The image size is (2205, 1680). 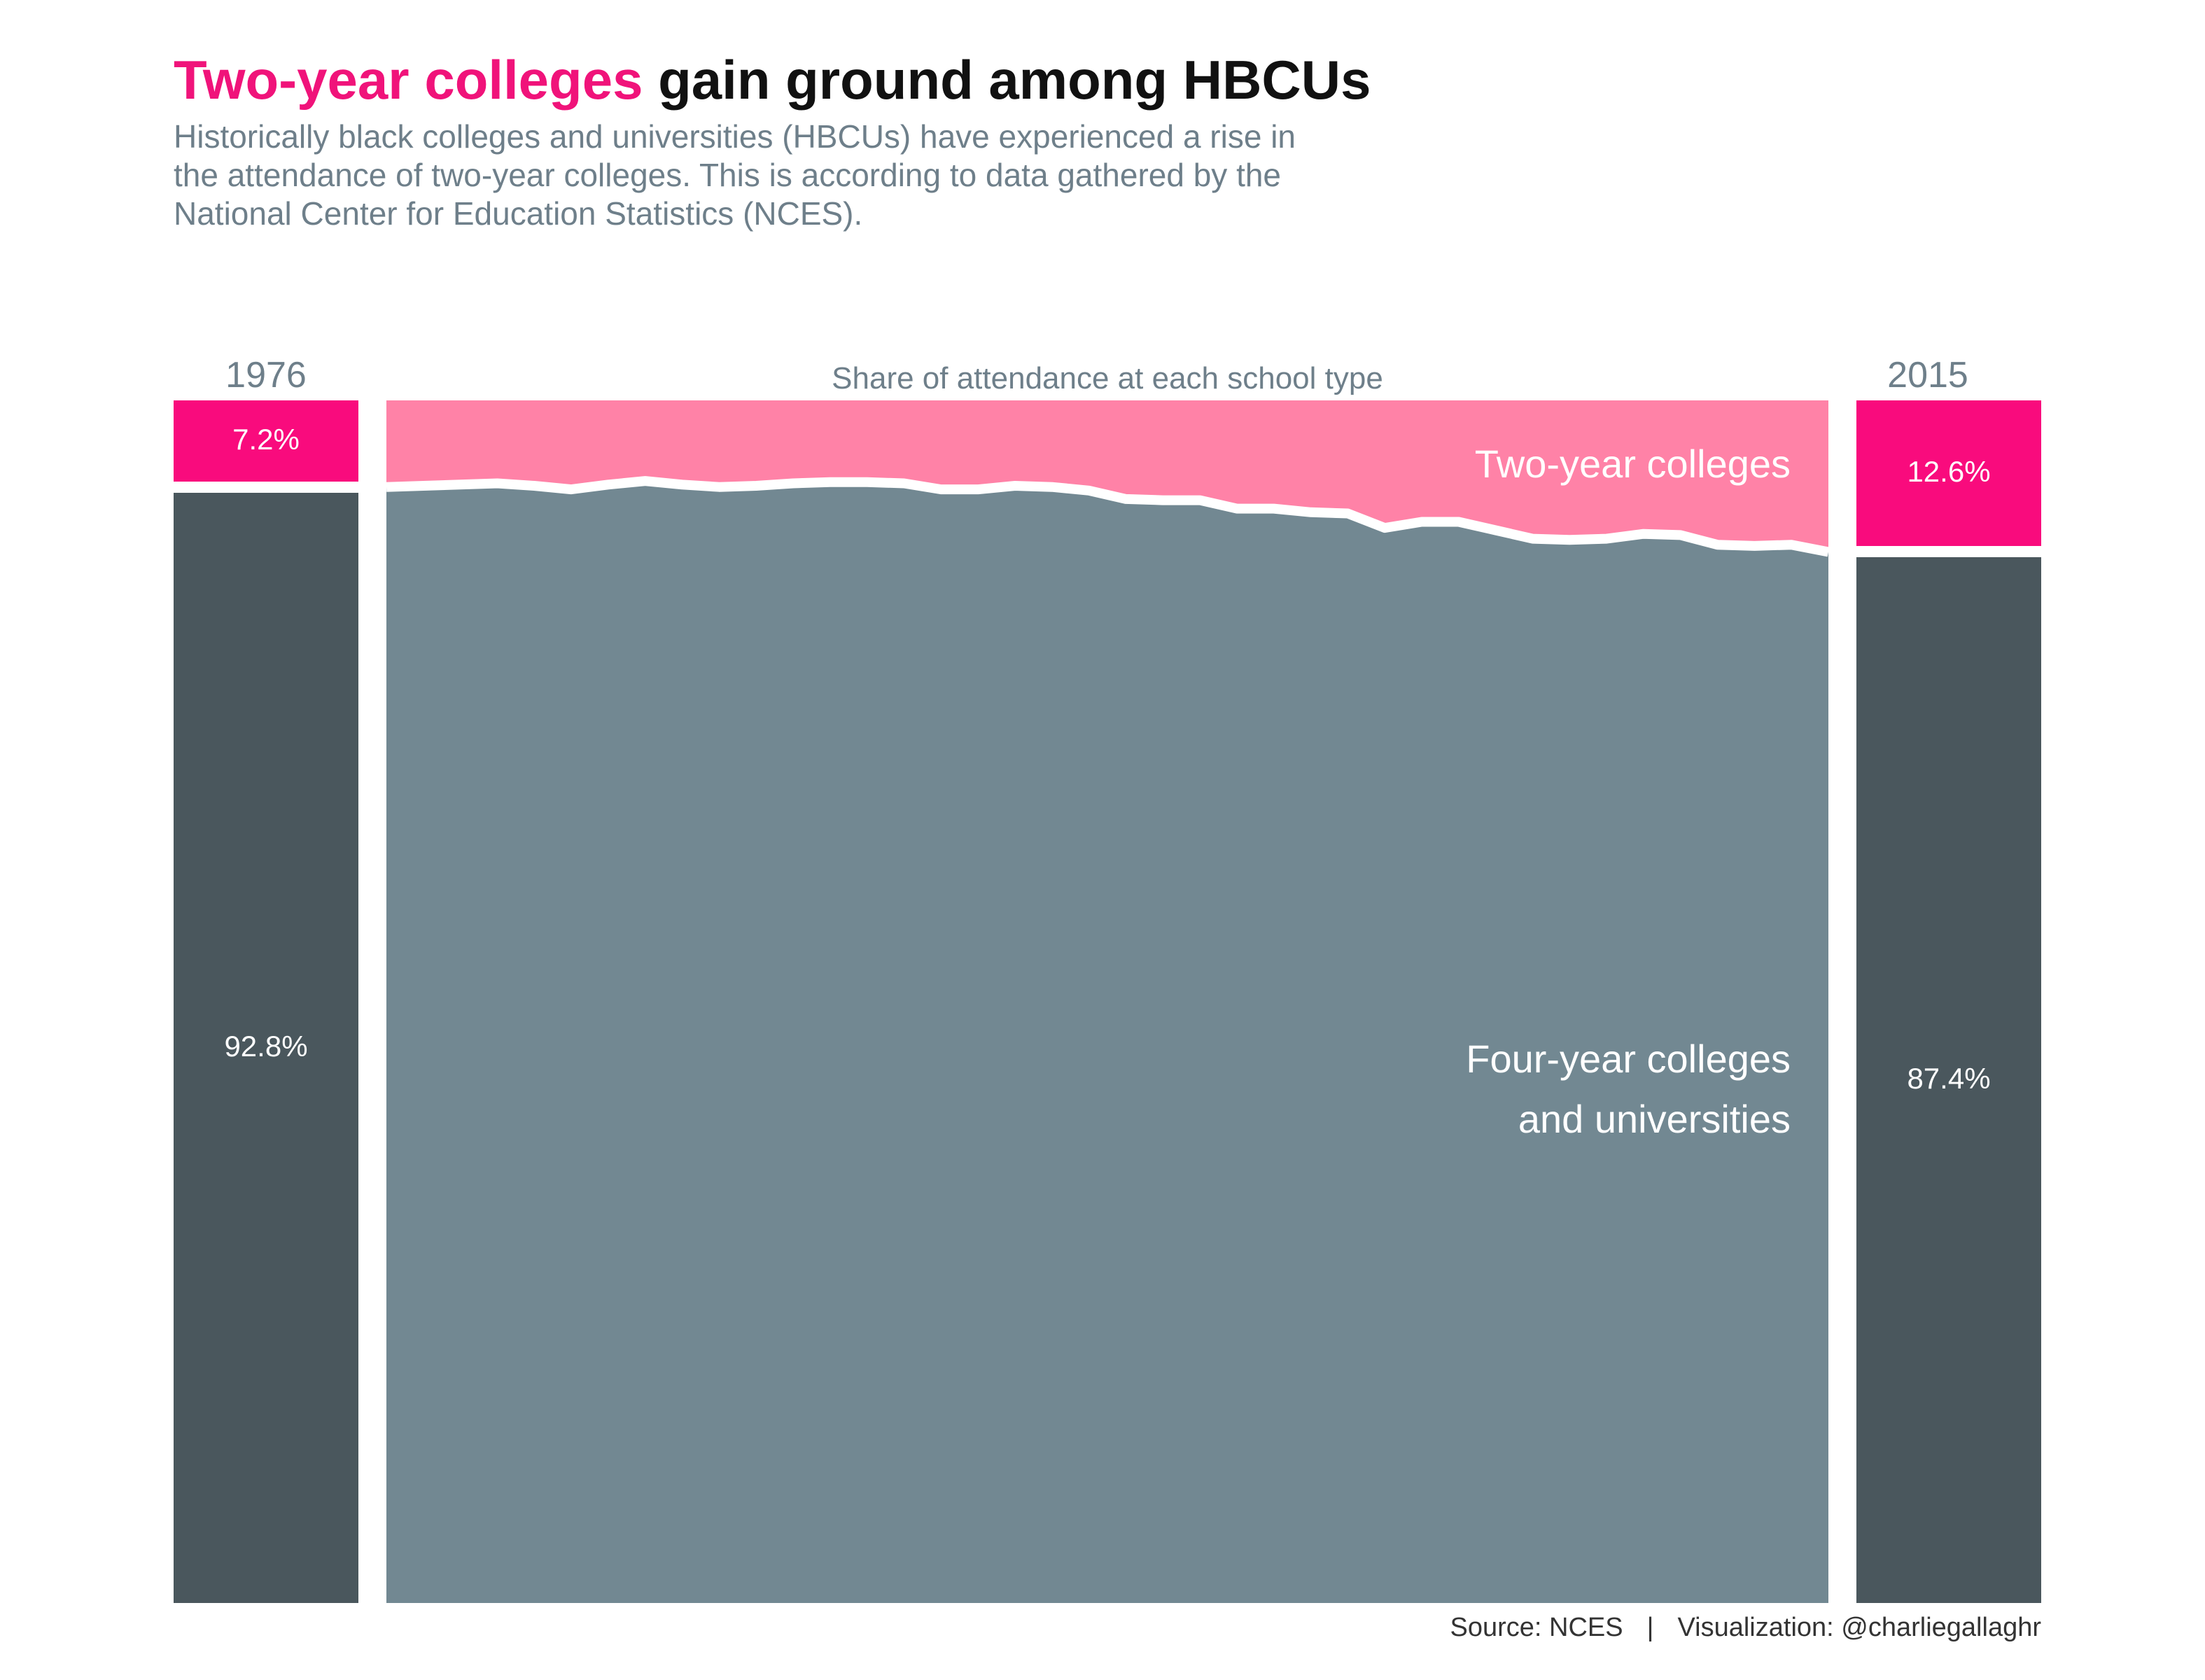 I want to click on series-divider-line, so click(x=1107, y=516).